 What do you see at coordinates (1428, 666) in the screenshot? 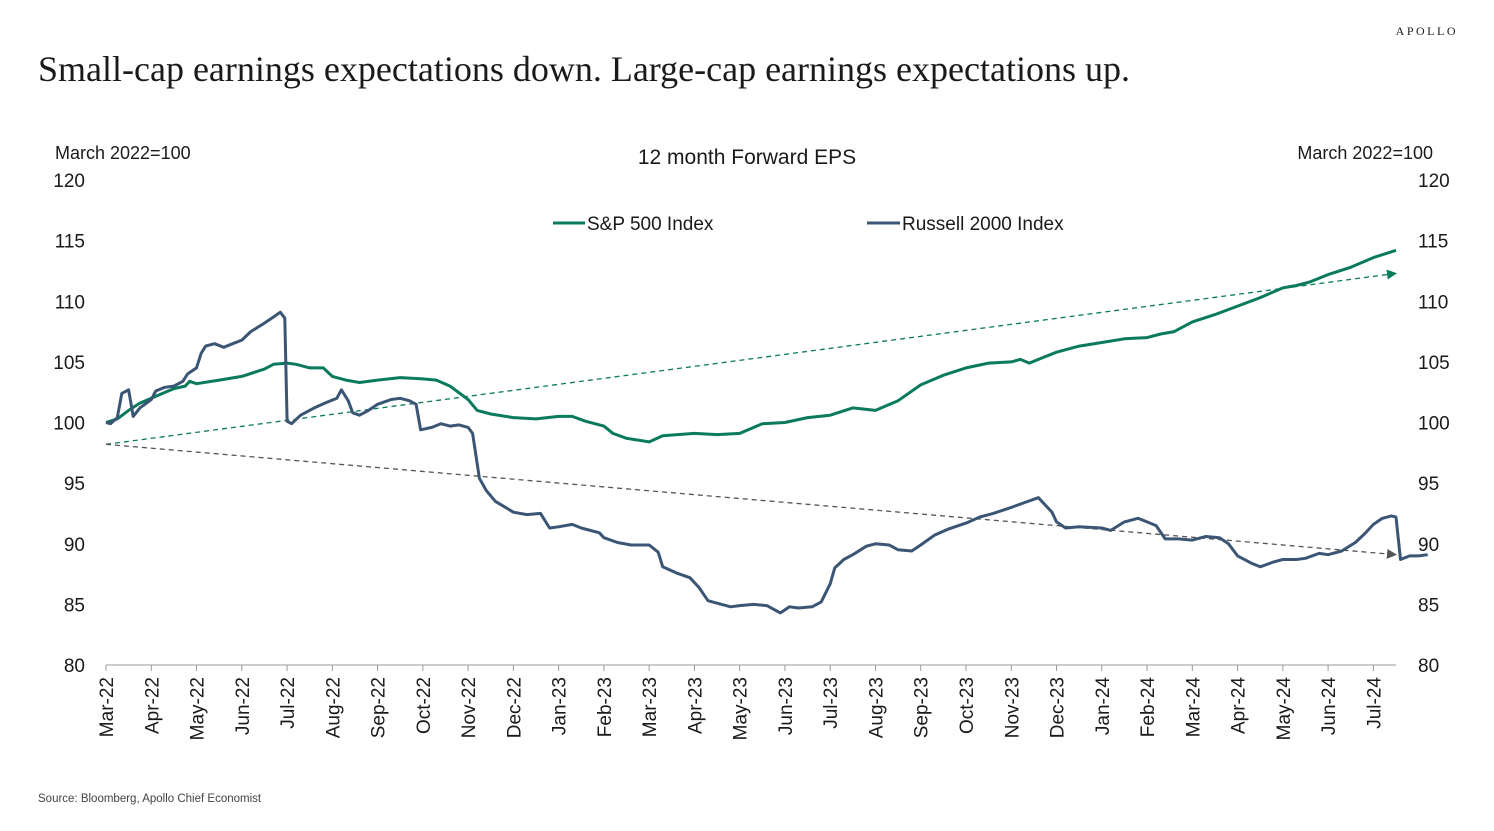
I see `y-tick-label-right: 80` at bounding box center [1428, 666].